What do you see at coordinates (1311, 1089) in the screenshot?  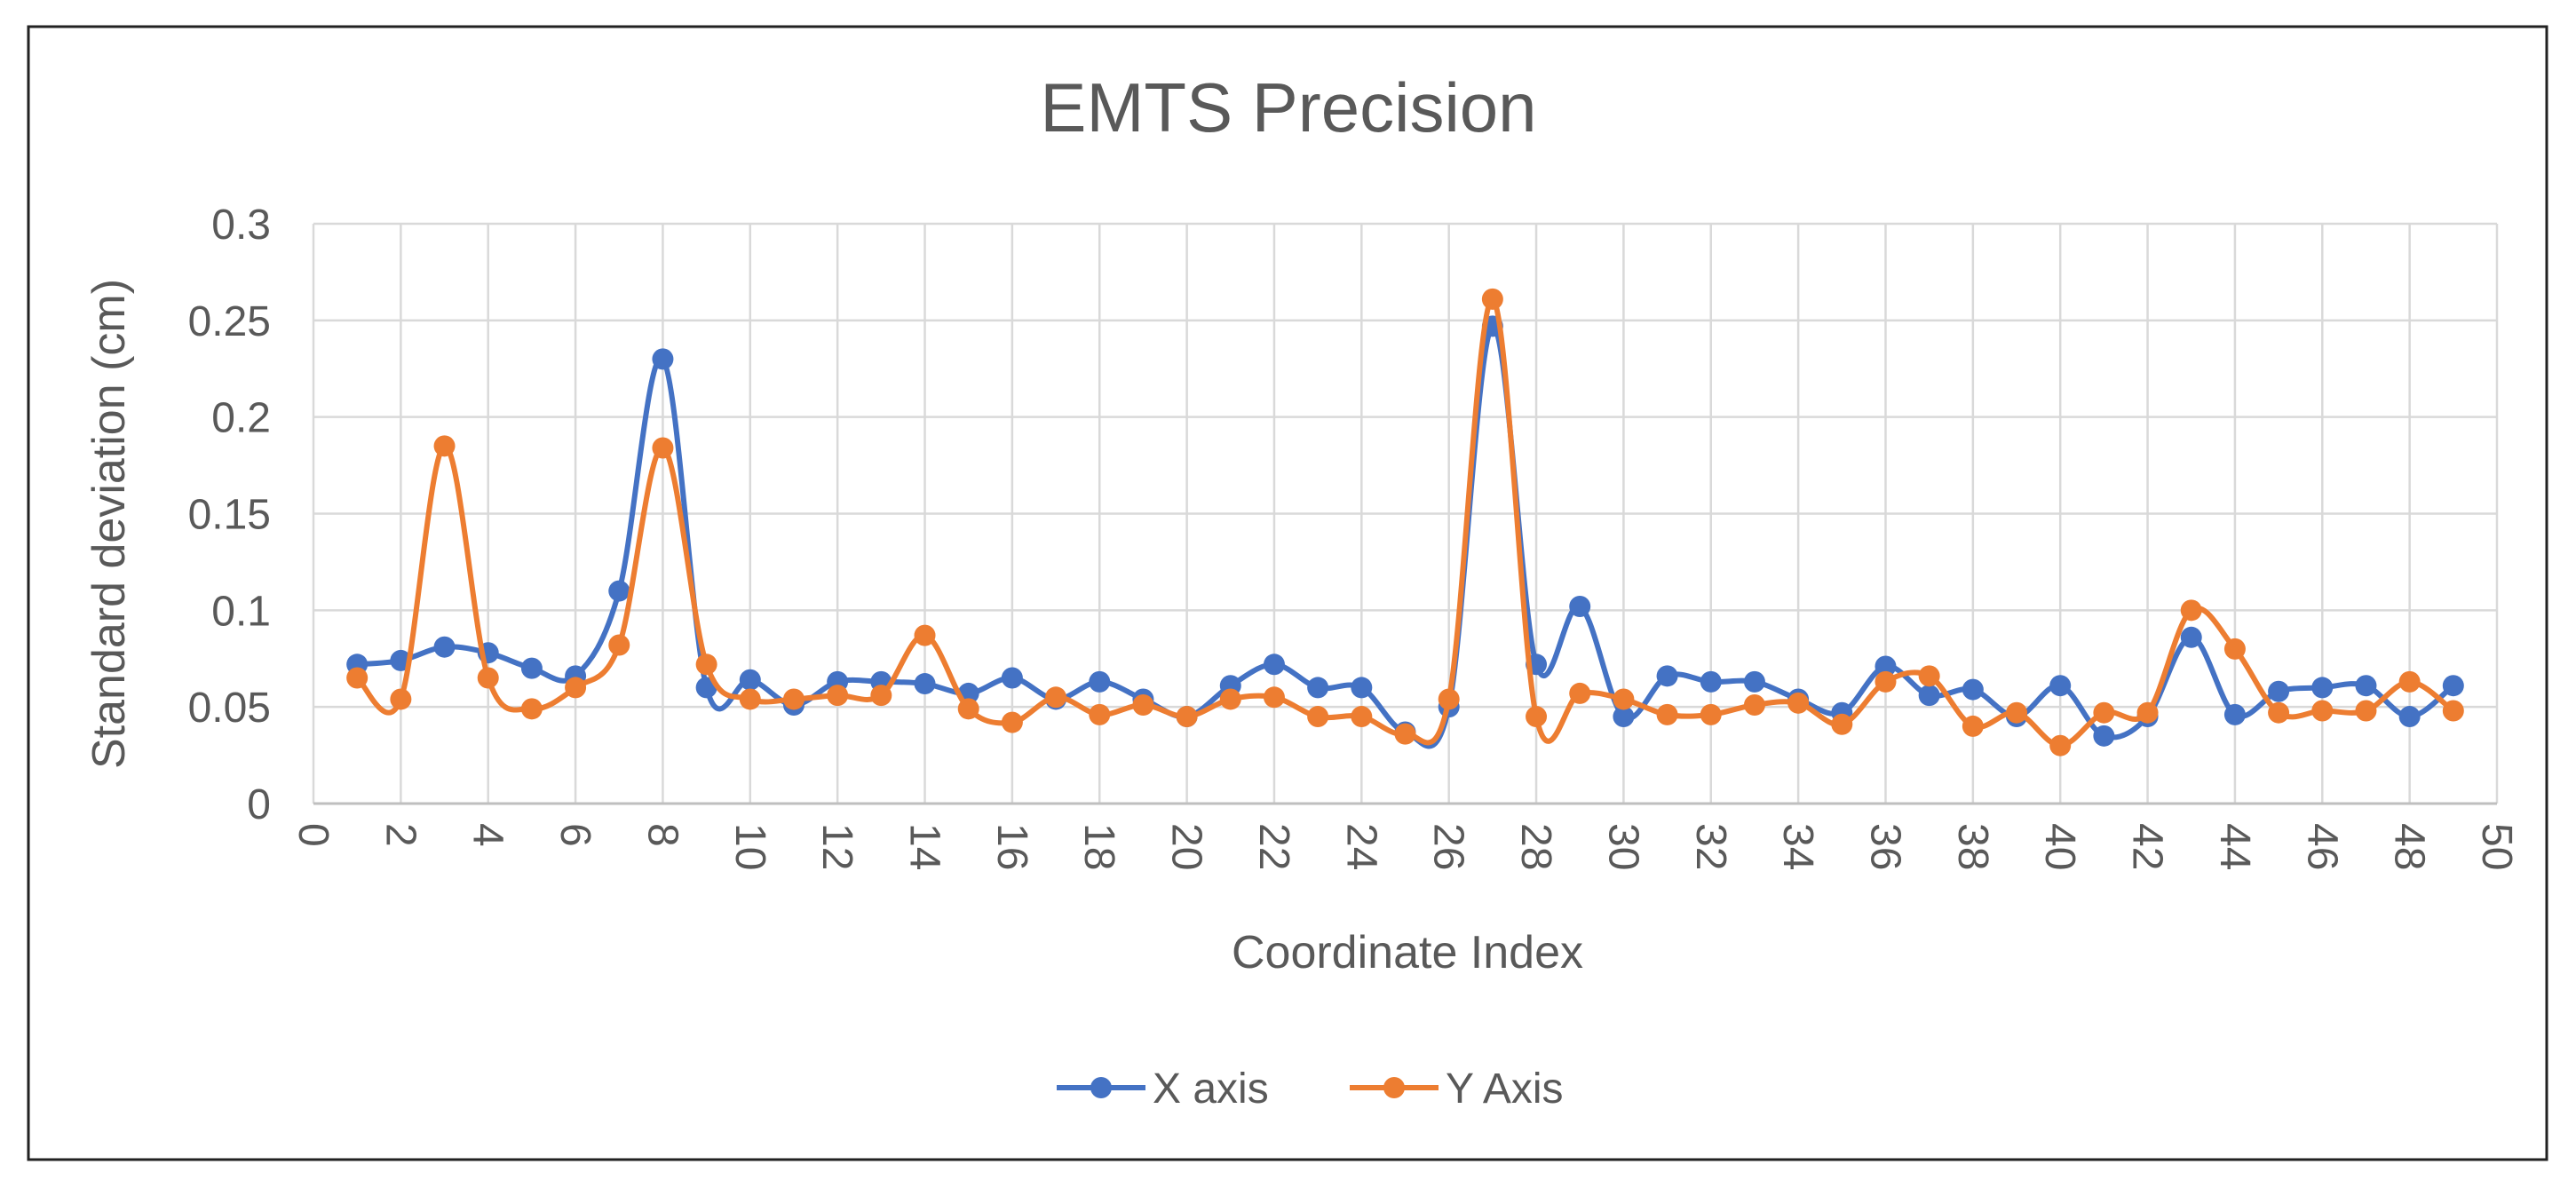 I see `legend: X axis Y Axis` at bounding box center [1311, 1089].